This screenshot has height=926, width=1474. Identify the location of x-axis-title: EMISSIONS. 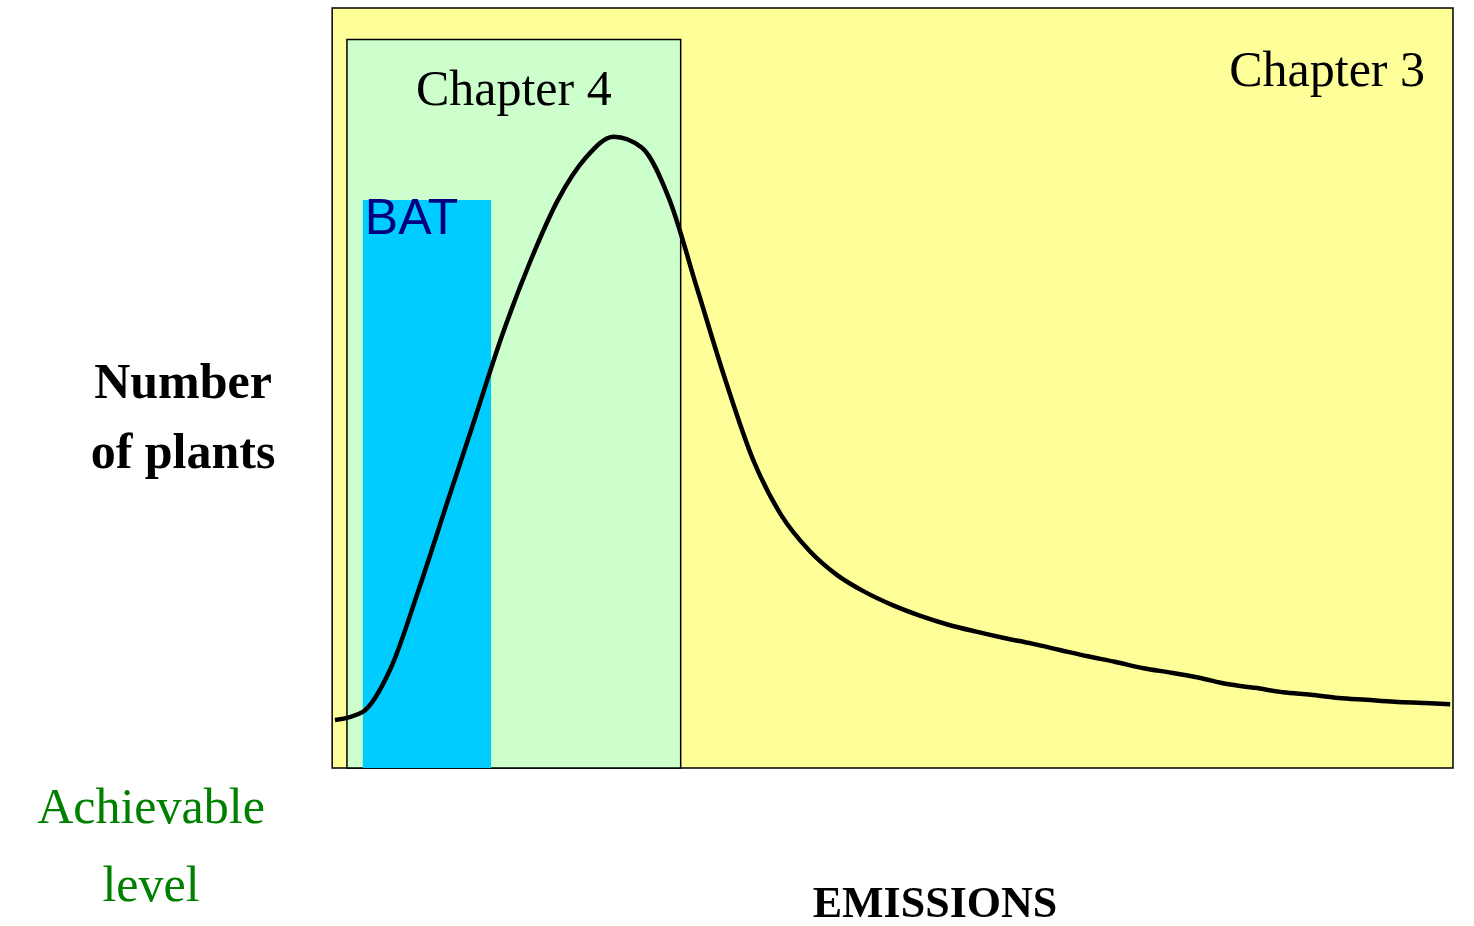
(935, 902).